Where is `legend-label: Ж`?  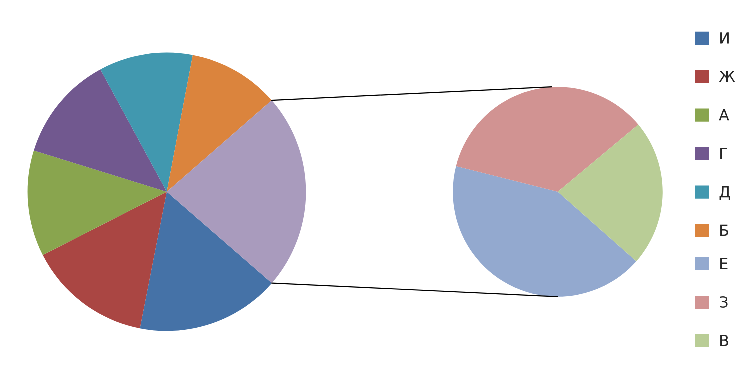
legend-label: Ж is located at coordinates (727, 76).